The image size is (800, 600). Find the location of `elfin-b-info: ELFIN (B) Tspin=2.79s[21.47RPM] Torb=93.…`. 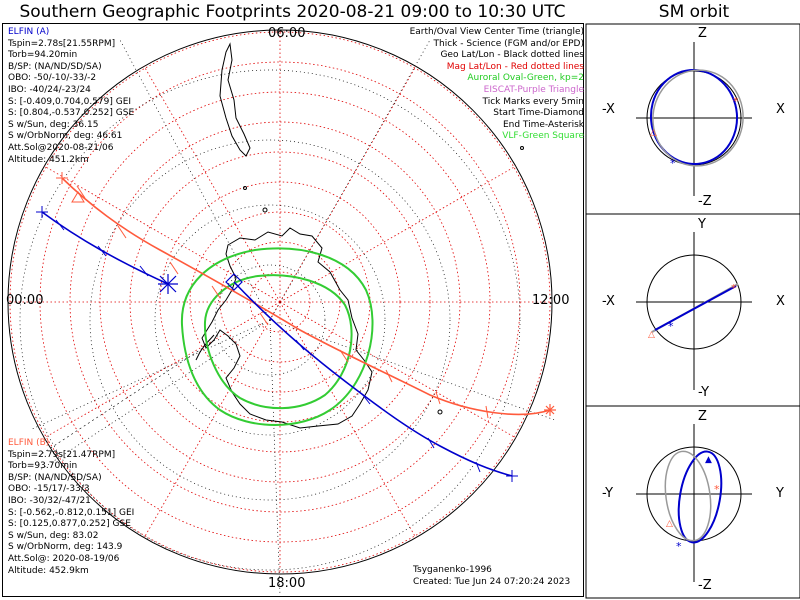

elfin-b-info: ELFIN (B) Tspin=2.79s[21.47RPM] Torb=93.… is located at coordinates (71, 507).